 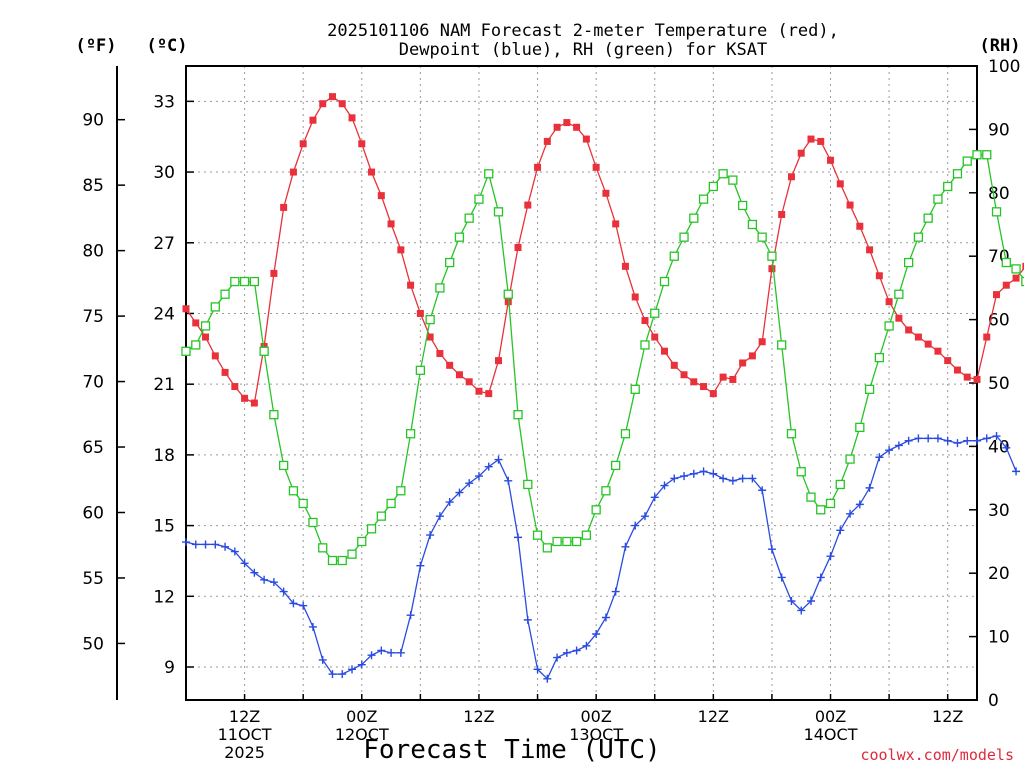 I want to click on rh-tick-label: 60, so click(x=999, y=321).